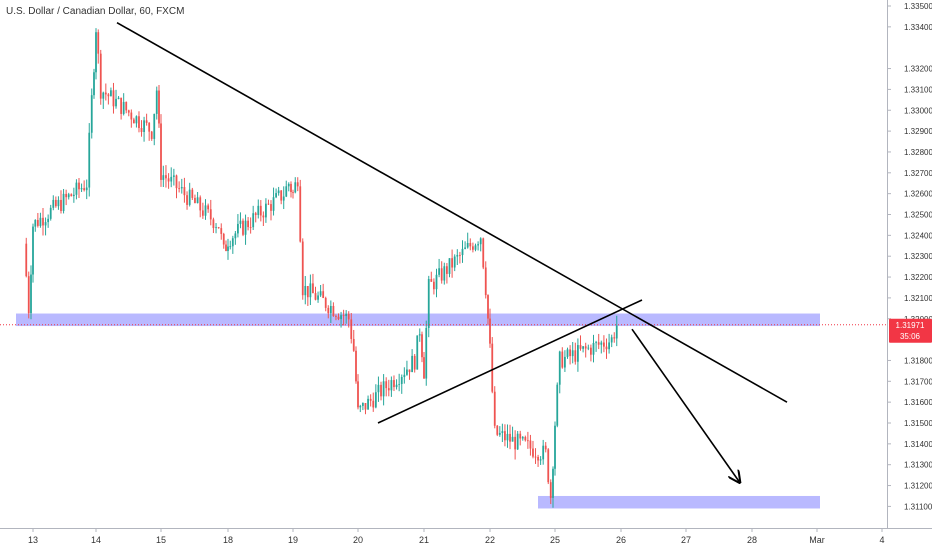 Image resolution: width=932 pixels, height=550 pixels. I want to click on time-tick-label: 25, so click(555, 540).